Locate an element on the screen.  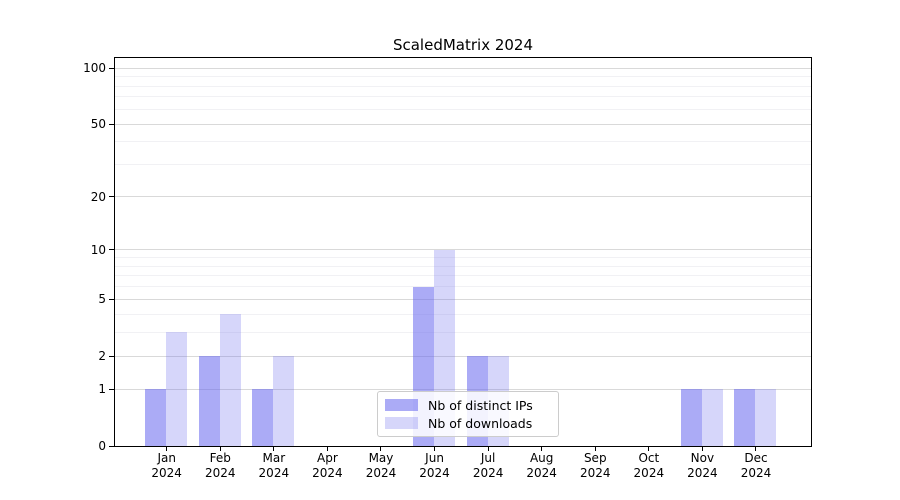
x-tick-label: Jun 2024 is located at coordinates (435, 466).